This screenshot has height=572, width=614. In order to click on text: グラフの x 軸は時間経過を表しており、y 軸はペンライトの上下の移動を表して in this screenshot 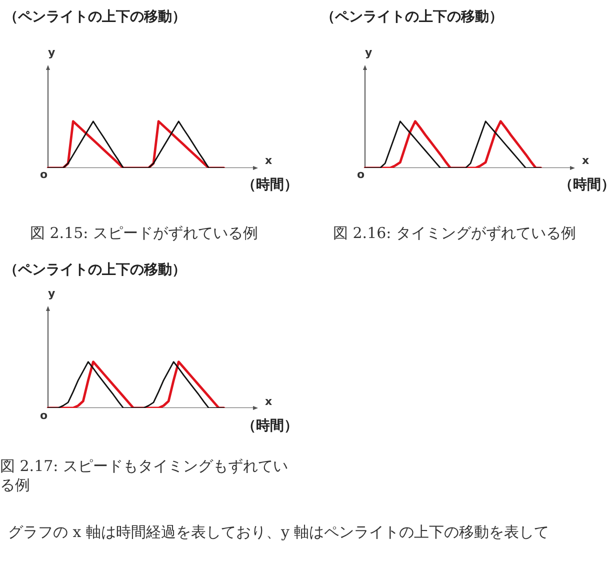, I will do `click(279, 532)`.